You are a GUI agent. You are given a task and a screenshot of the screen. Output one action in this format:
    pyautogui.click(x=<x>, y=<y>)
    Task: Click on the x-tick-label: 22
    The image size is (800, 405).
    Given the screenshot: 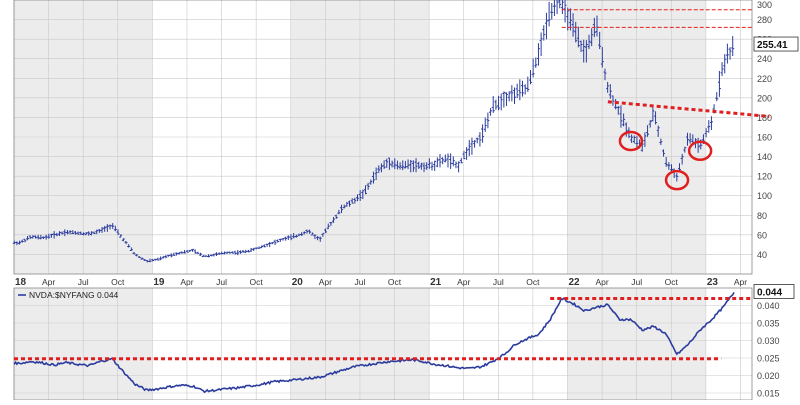 What is the action you would take?
    pyautogui.click(x=575, y=282)
    